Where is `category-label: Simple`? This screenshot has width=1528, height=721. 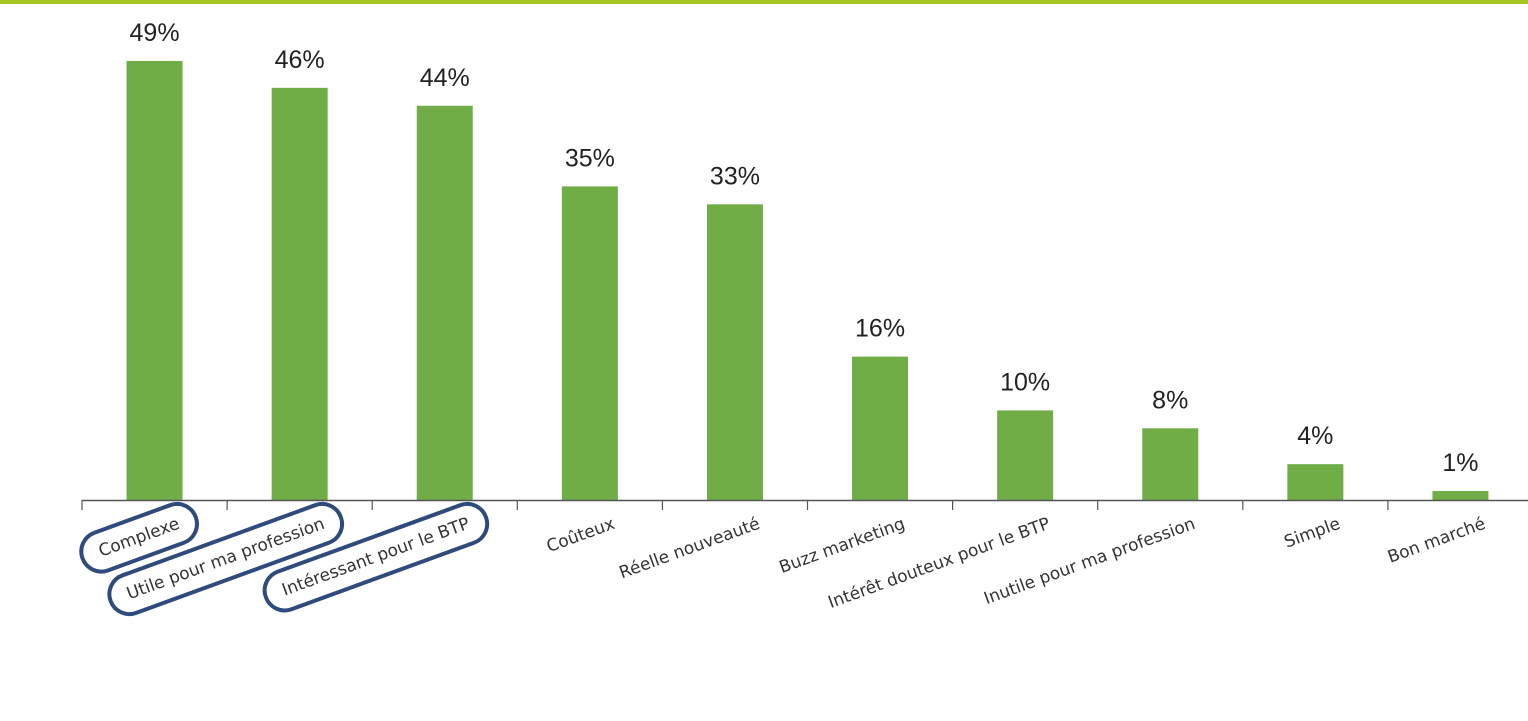 category-label: Simple is located at coordinates (1312, 533).